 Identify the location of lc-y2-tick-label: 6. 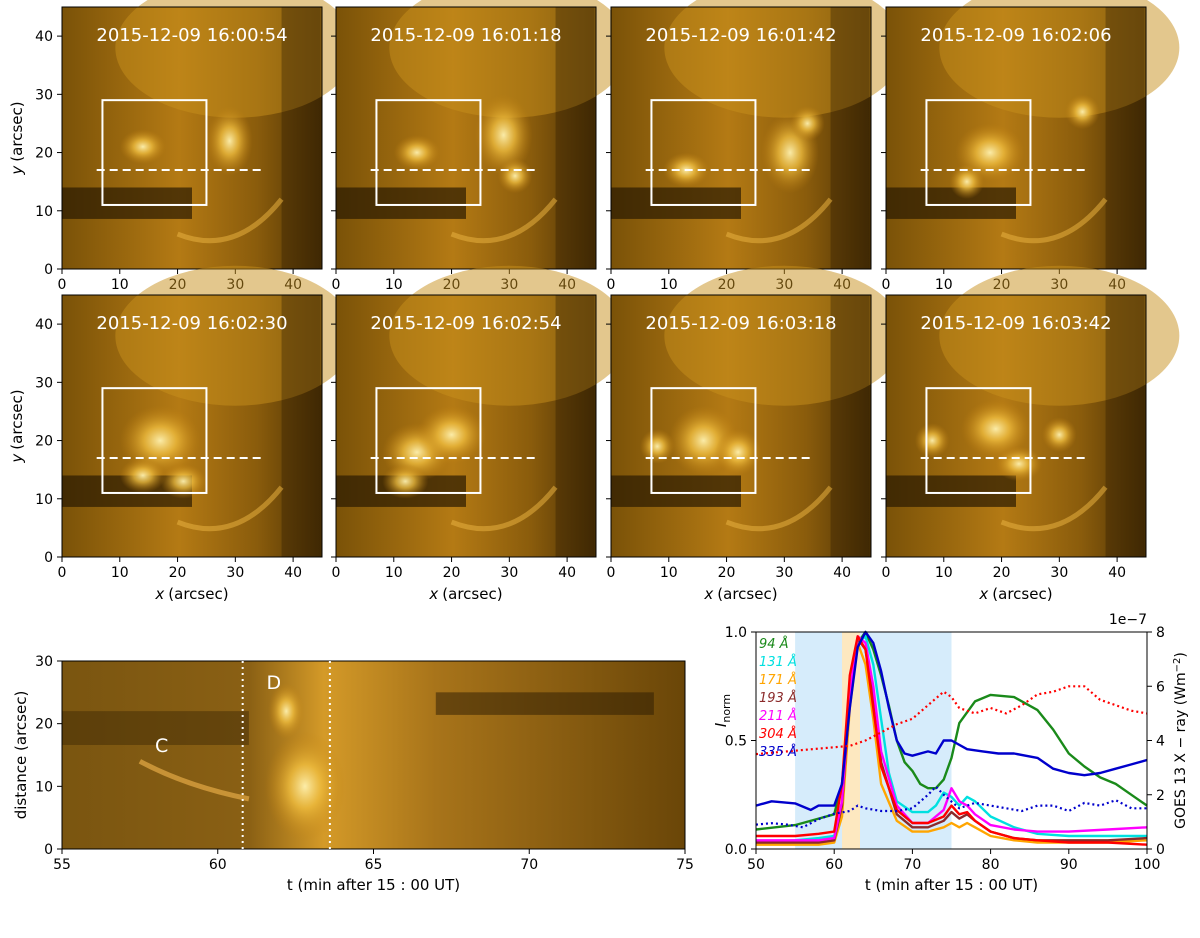
(1160, 687).